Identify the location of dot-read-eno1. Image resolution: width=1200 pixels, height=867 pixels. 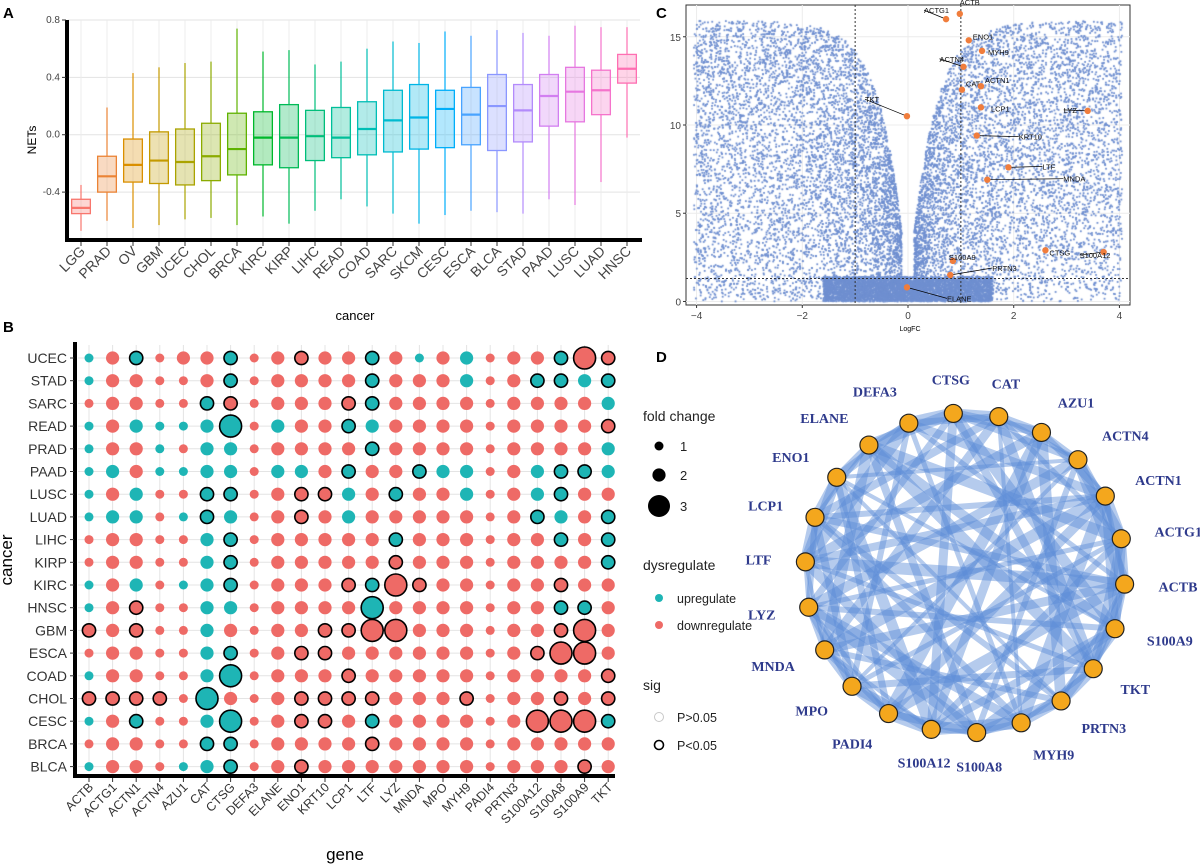
(301, 426).